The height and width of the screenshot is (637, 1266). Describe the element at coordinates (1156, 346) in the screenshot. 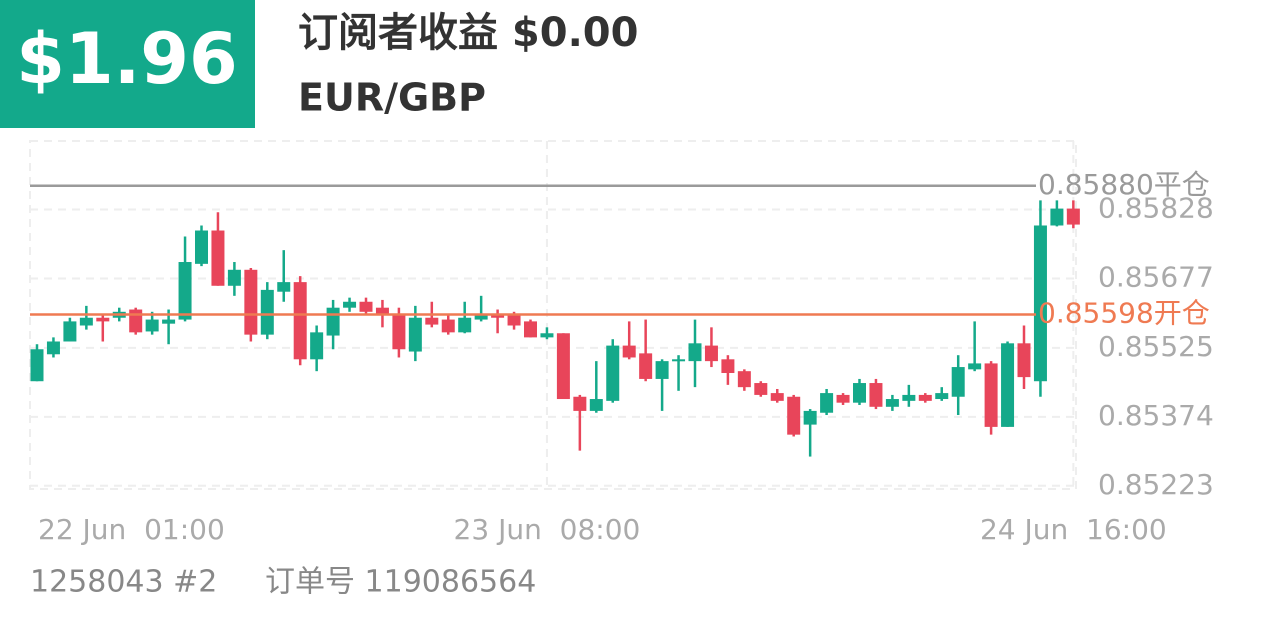

I see `y-tick-label: 0.85525` at that location.